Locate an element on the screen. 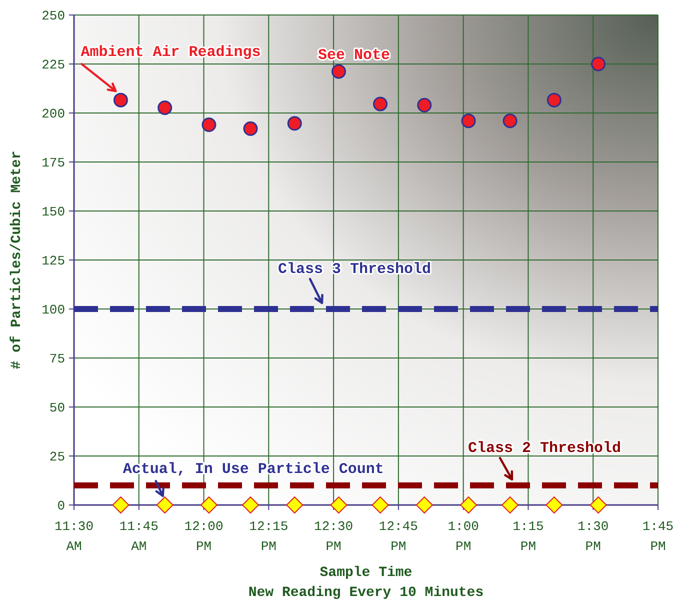  y-tick-label: 100 is located at coordinates (53, 310).